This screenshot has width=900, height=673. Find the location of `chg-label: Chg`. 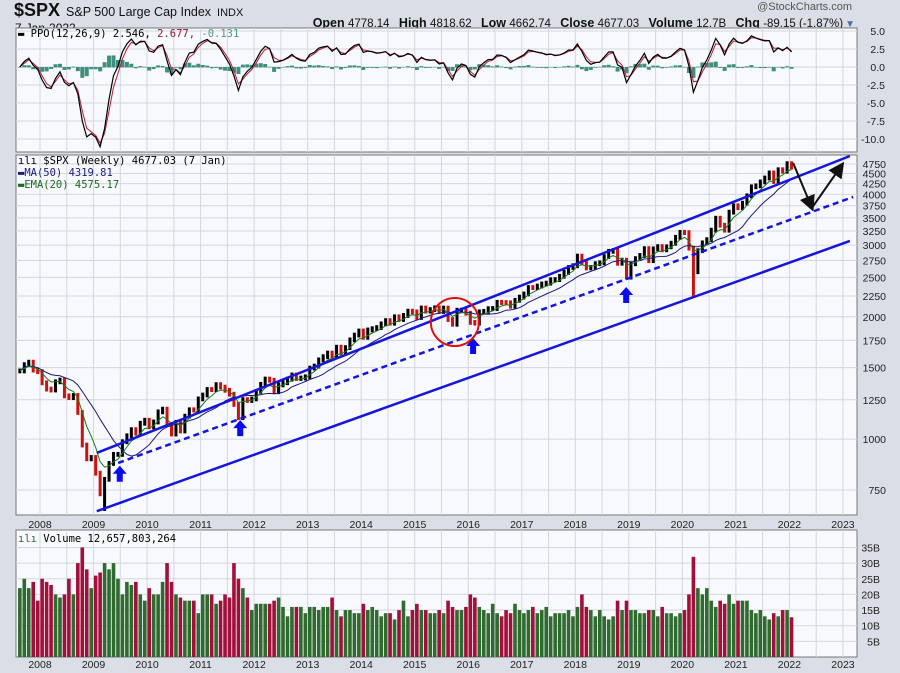

chg-label: Chg is located at coordinates (747, 23).